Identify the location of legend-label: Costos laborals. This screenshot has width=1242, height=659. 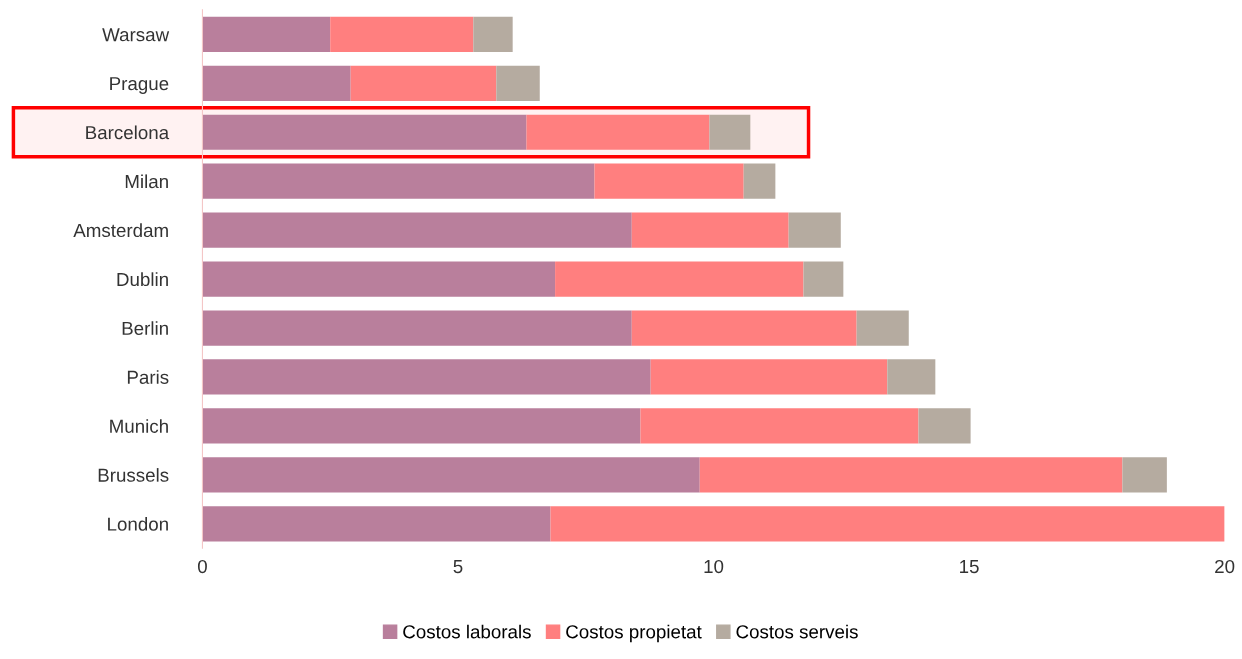
(467, 631).